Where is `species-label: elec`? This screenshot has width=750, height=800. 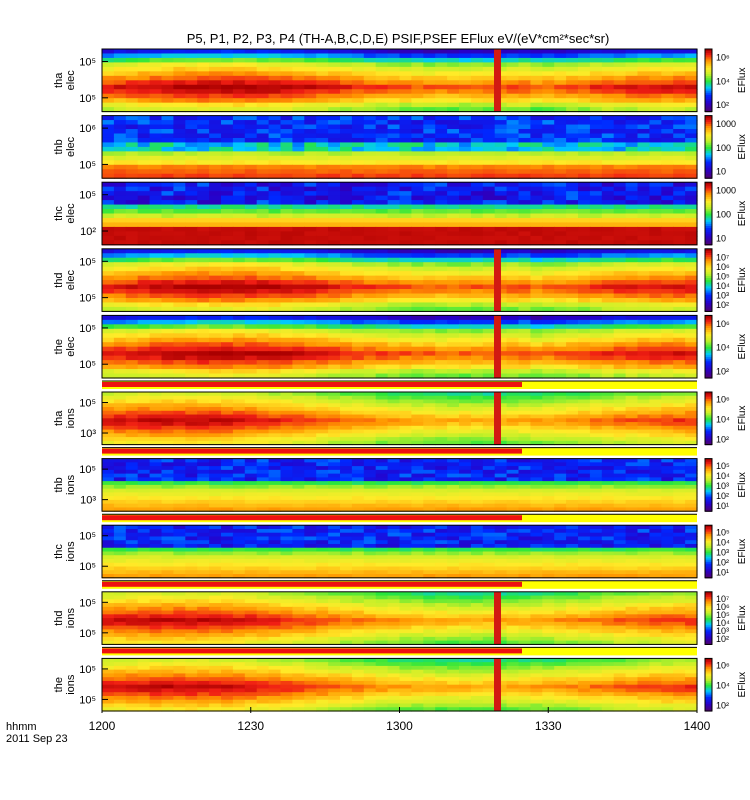
species-label: elec is located at coordinates (71, 280).